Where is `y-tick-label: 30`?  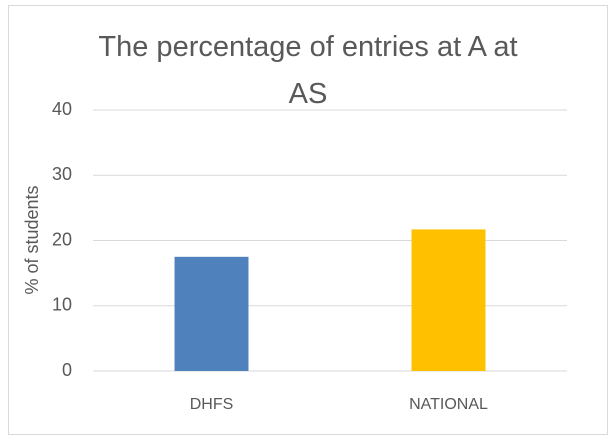
y-tick-label: 30 is located at coordinates (62, 174).